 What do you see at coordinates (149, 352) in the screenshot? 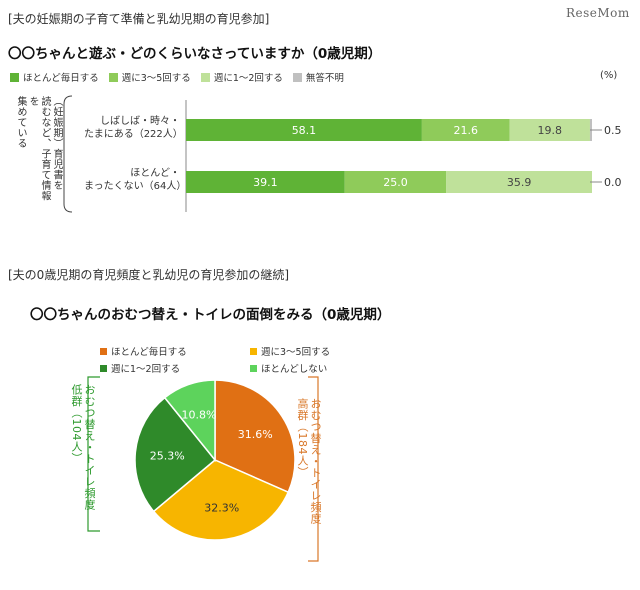
I see `pie-legend-label-daily: ほとんど毎日する` at bounding box center [149, 352].